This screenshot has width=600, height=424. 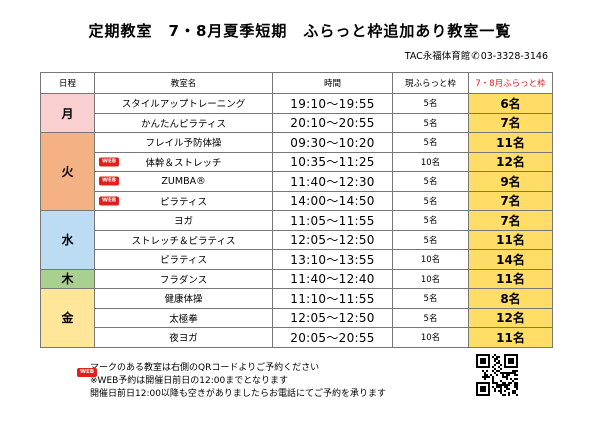 I want to click on table-row: WEB 体幹＆ストレッチ 10:35～11:25 10名 12名, so click(x=297, y=161).